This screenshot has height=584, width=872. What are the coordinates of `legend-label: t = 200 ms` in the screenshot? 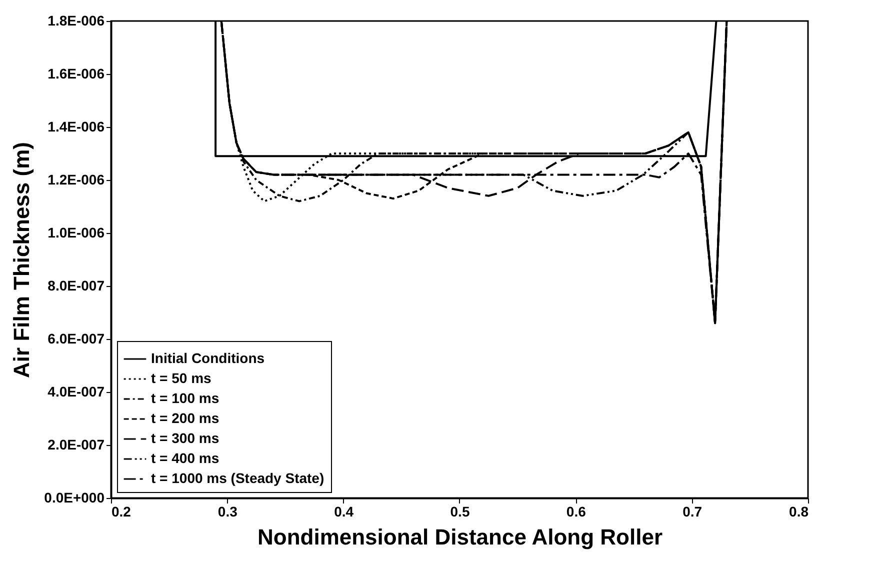 It's located at (185, 418).